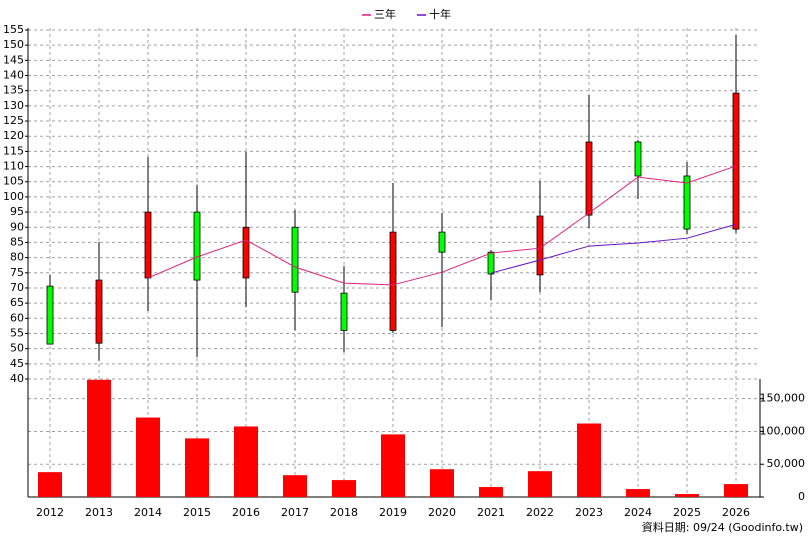 The width and height of the screenshot is (808, 540). What do you see at coordinates (17, 257) in the screenshot?
I see `y-tick-label: 80` at bounding box center [17, 257].